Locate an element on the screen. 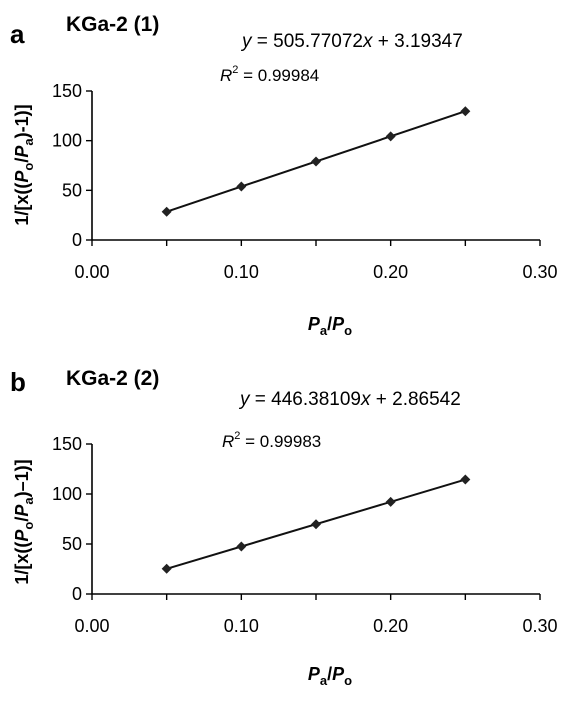 The height and width of the screenshot is (705, 573). panel-label: a is located at coordinates (17, 34).